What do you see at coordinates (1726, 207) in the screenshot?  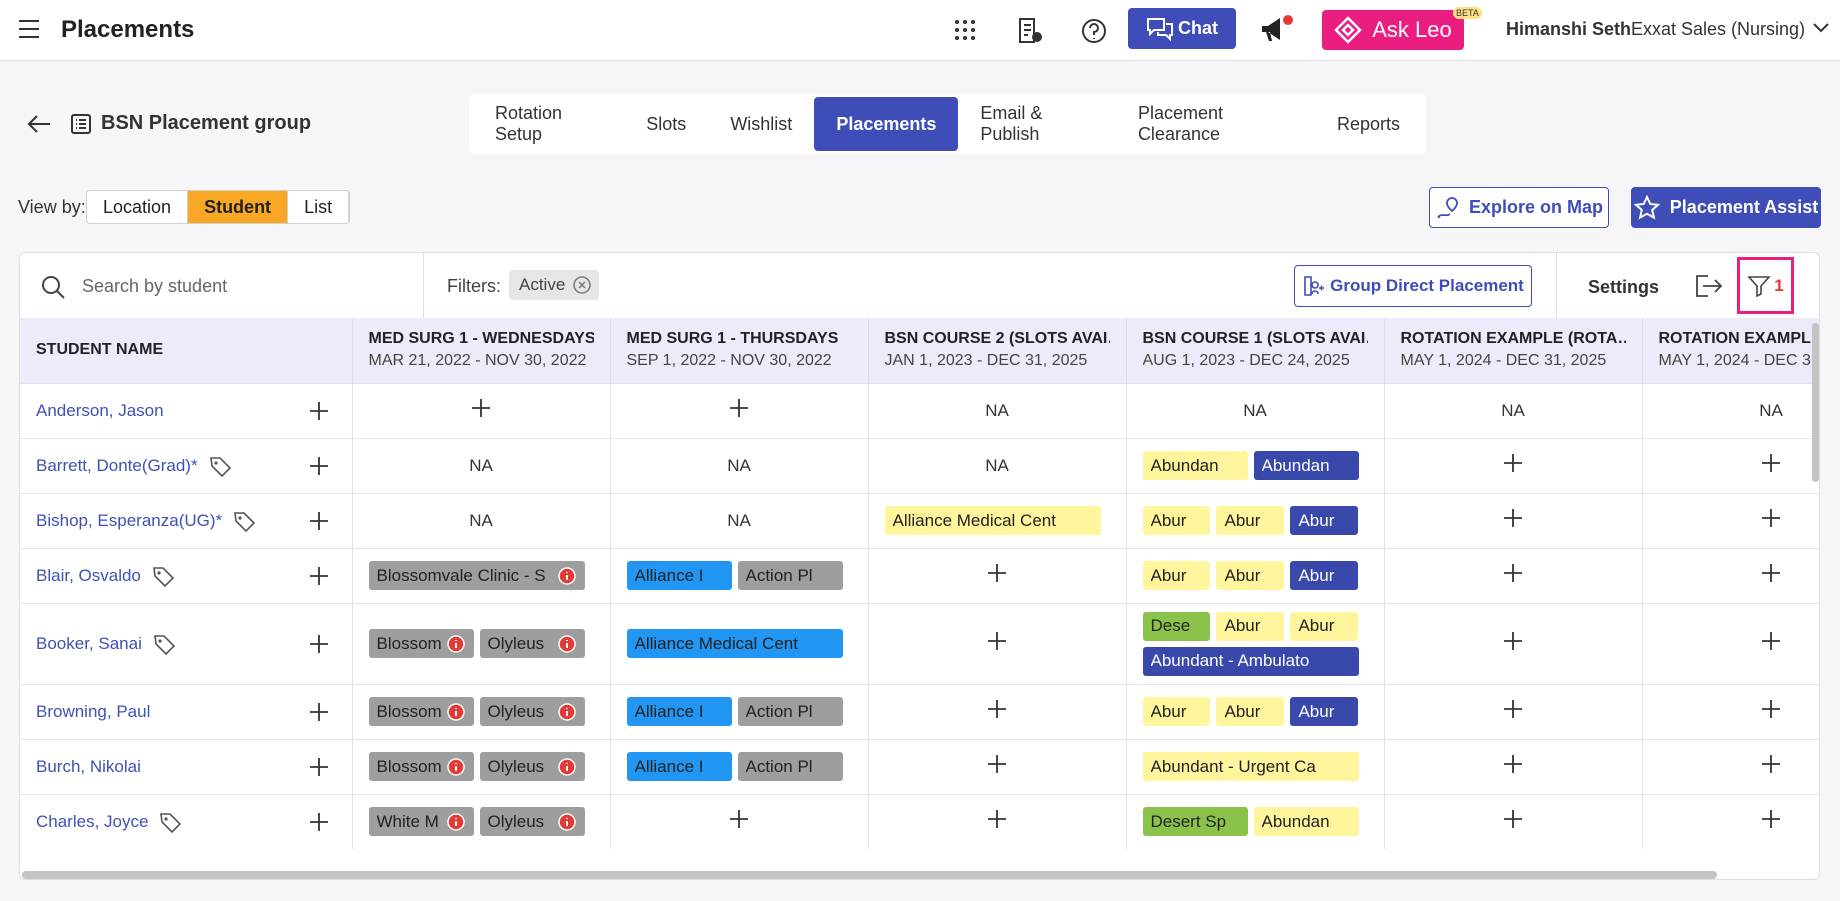 I see `placement-assist-button: Placement Assist` at bounding box center [1726, 207].